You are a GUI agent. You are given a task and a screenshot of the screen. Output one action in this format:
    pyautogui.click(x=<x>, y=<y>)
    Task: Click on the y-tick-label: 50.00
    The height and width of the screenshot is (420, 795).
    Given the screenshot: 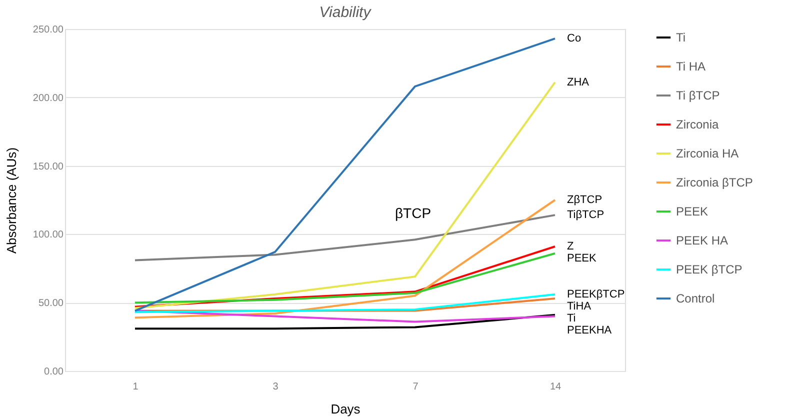 What is the action you would take?
    pyautogui.click(x=51, y=304)
    